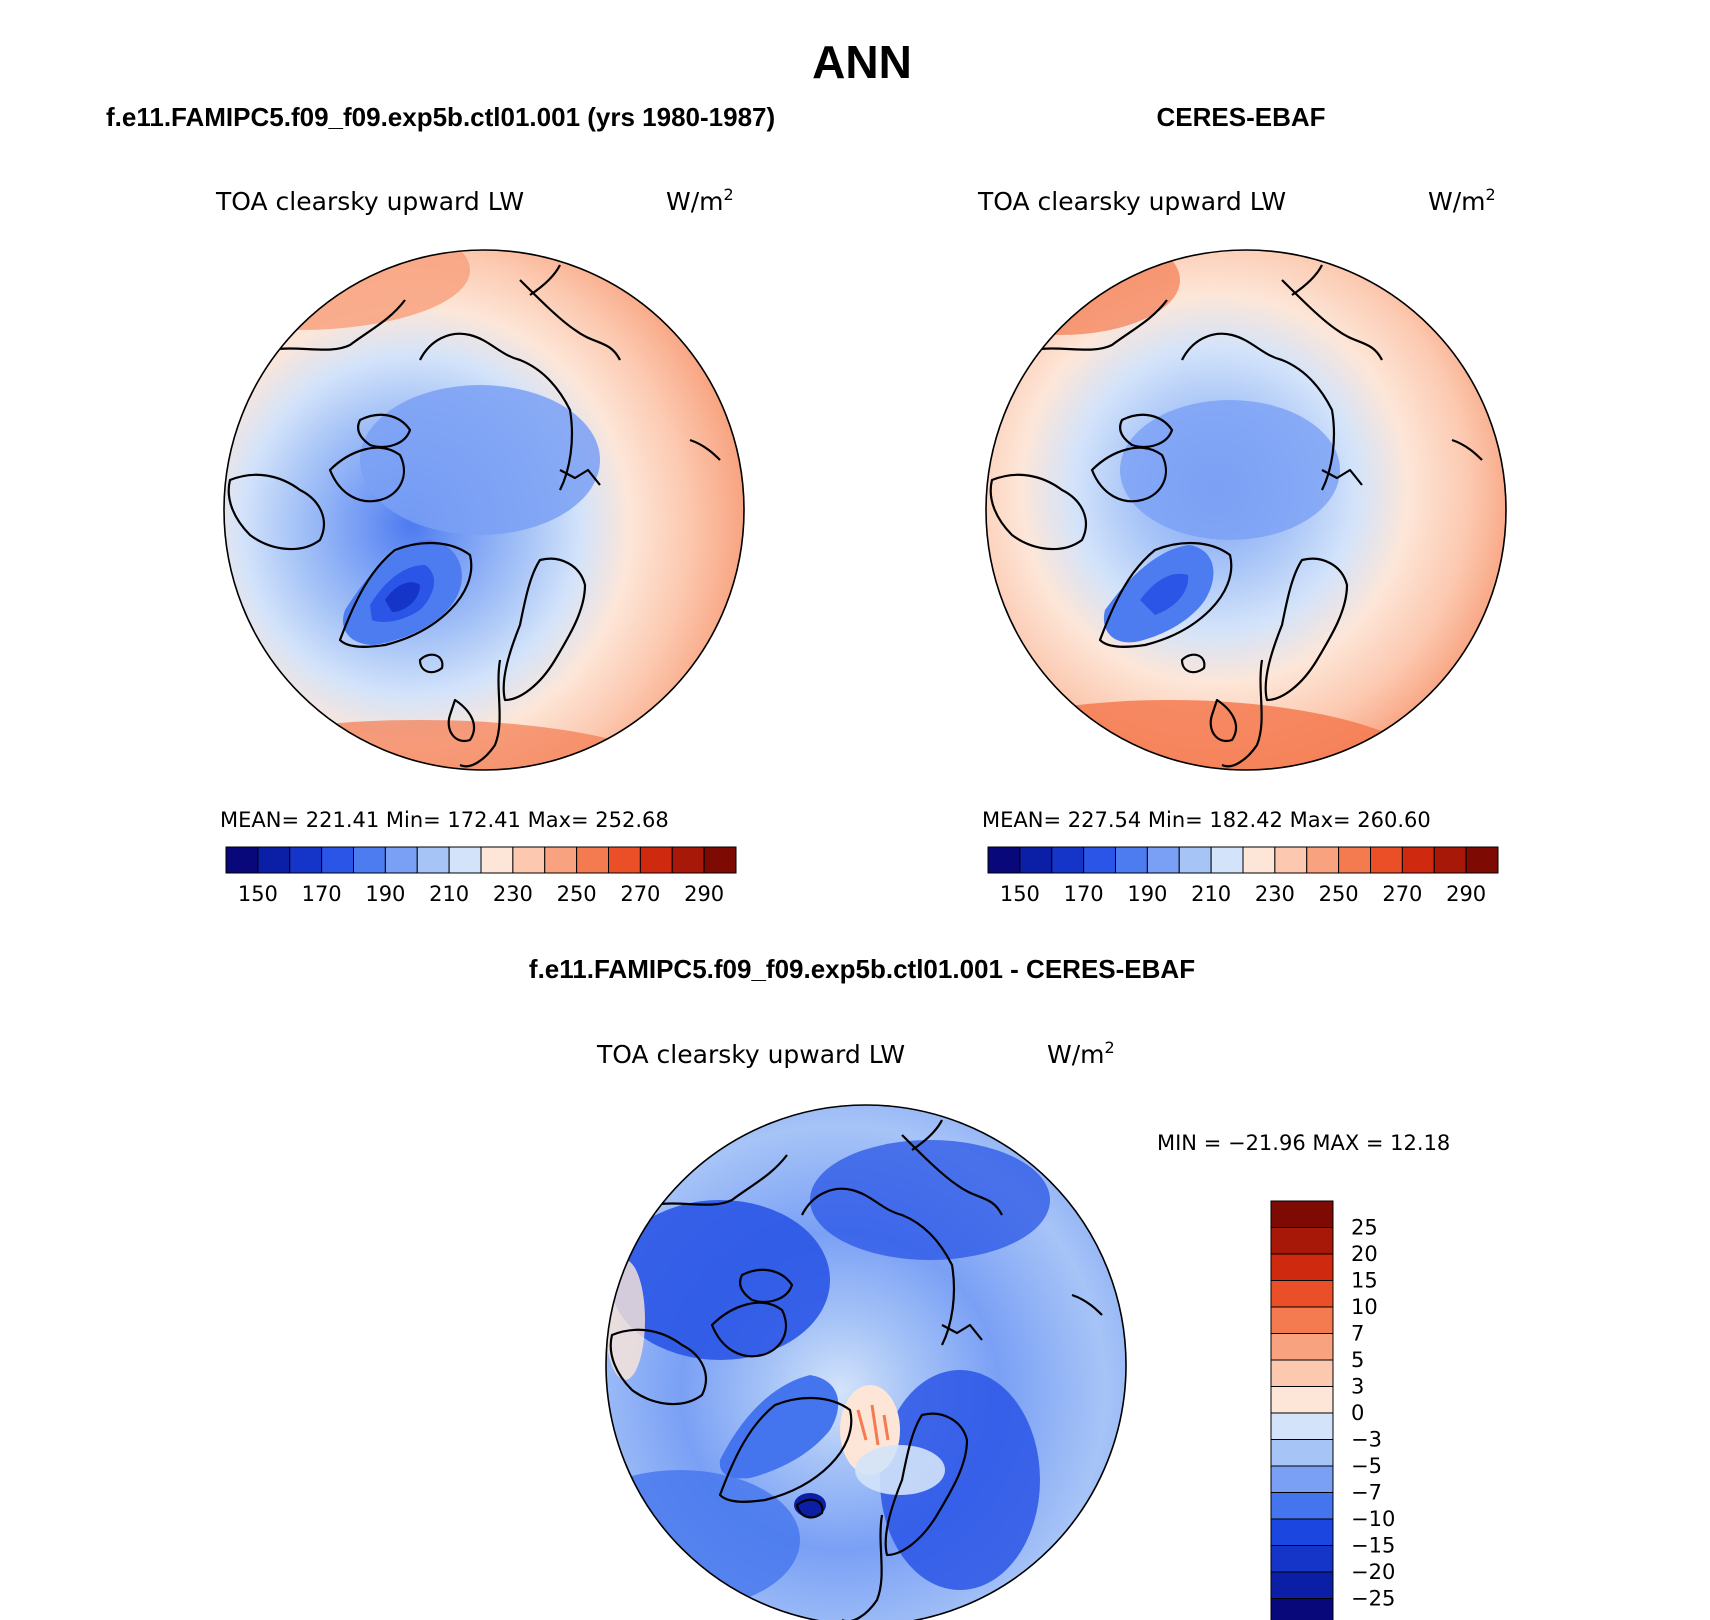  What do you see at coordinates (1364, 1254) in the screenshot?
I see `colorbar-tick-label: 20` at bounding box center [1364, 1254].